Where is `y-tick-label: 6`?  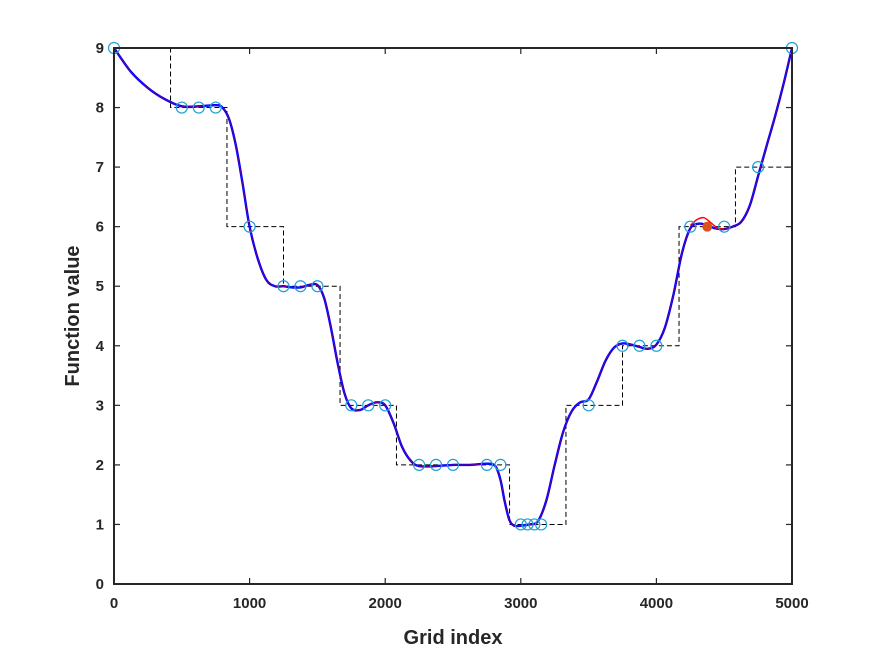 y-tick-label: 6 is located at coordinates (100, 227).